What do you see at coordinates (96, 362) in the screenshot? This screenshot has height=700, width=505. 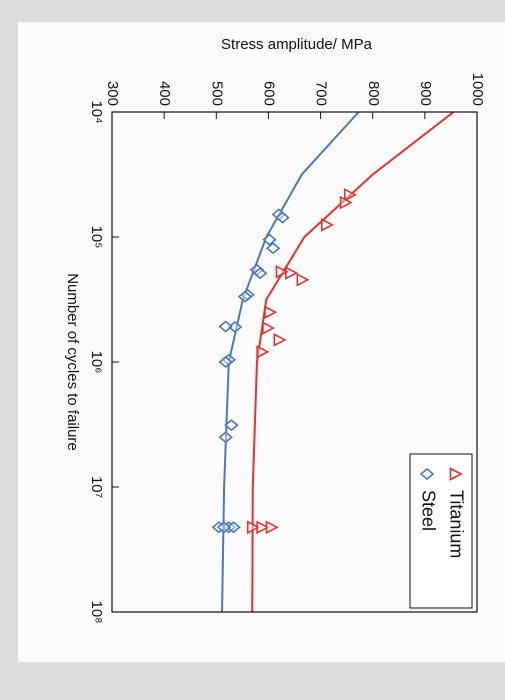 I see `x-tick-label: 10⁶` at bounding box center [96, 362].